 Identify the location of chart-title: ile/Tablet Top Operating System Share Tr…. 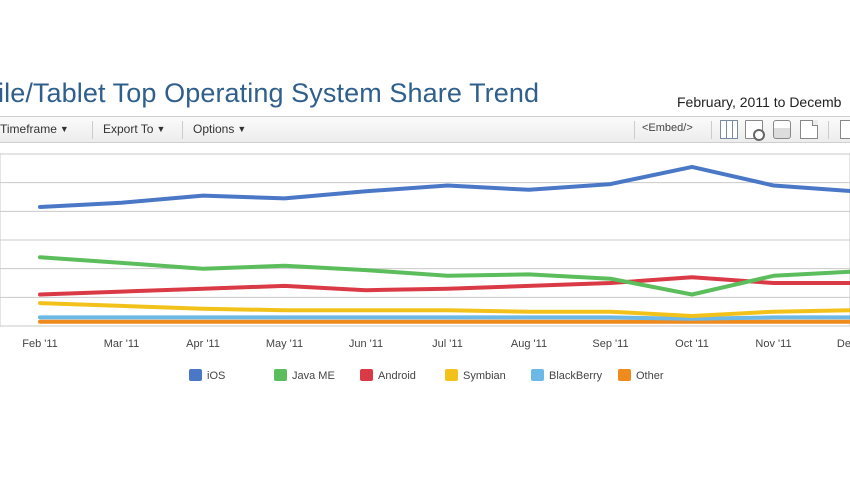
(270, 93).